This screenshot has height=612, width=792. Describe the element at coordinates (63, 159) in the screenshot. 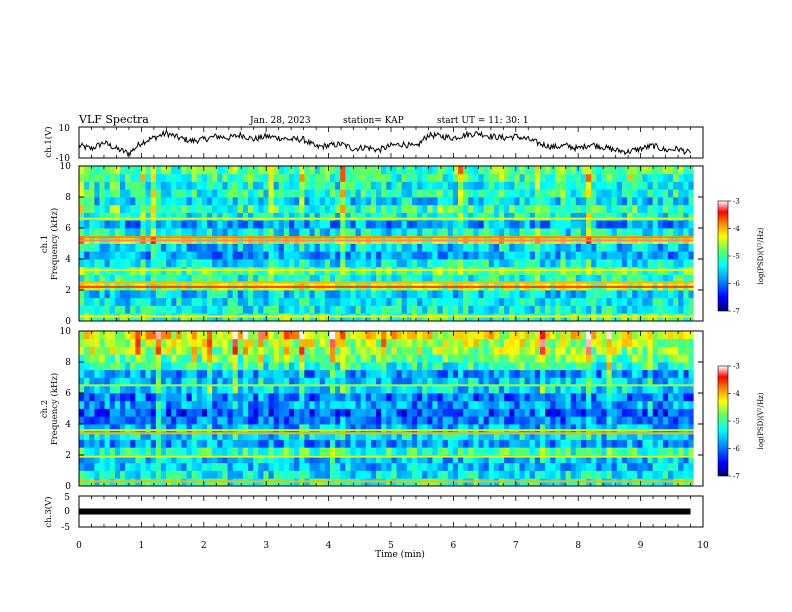

I see `ch1-ytick-bottom: -10` at that location.